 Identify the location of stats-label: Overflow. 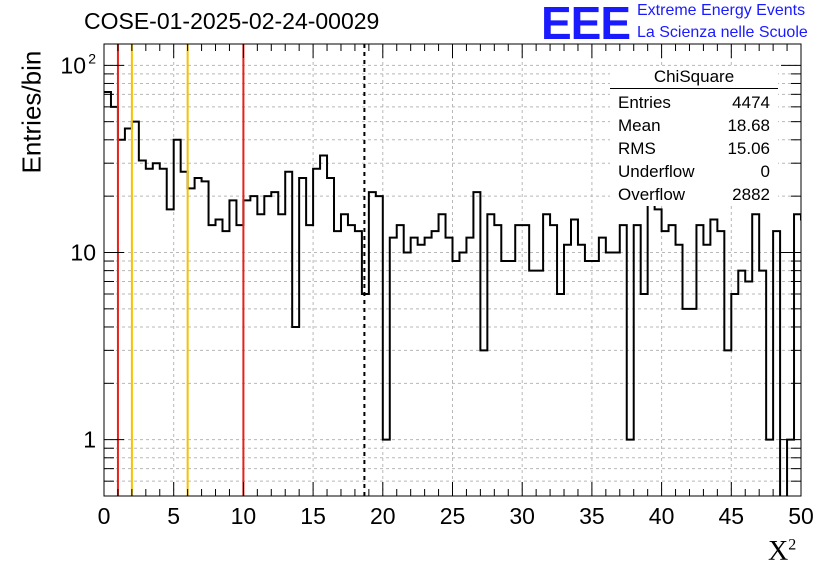
(652, 194).